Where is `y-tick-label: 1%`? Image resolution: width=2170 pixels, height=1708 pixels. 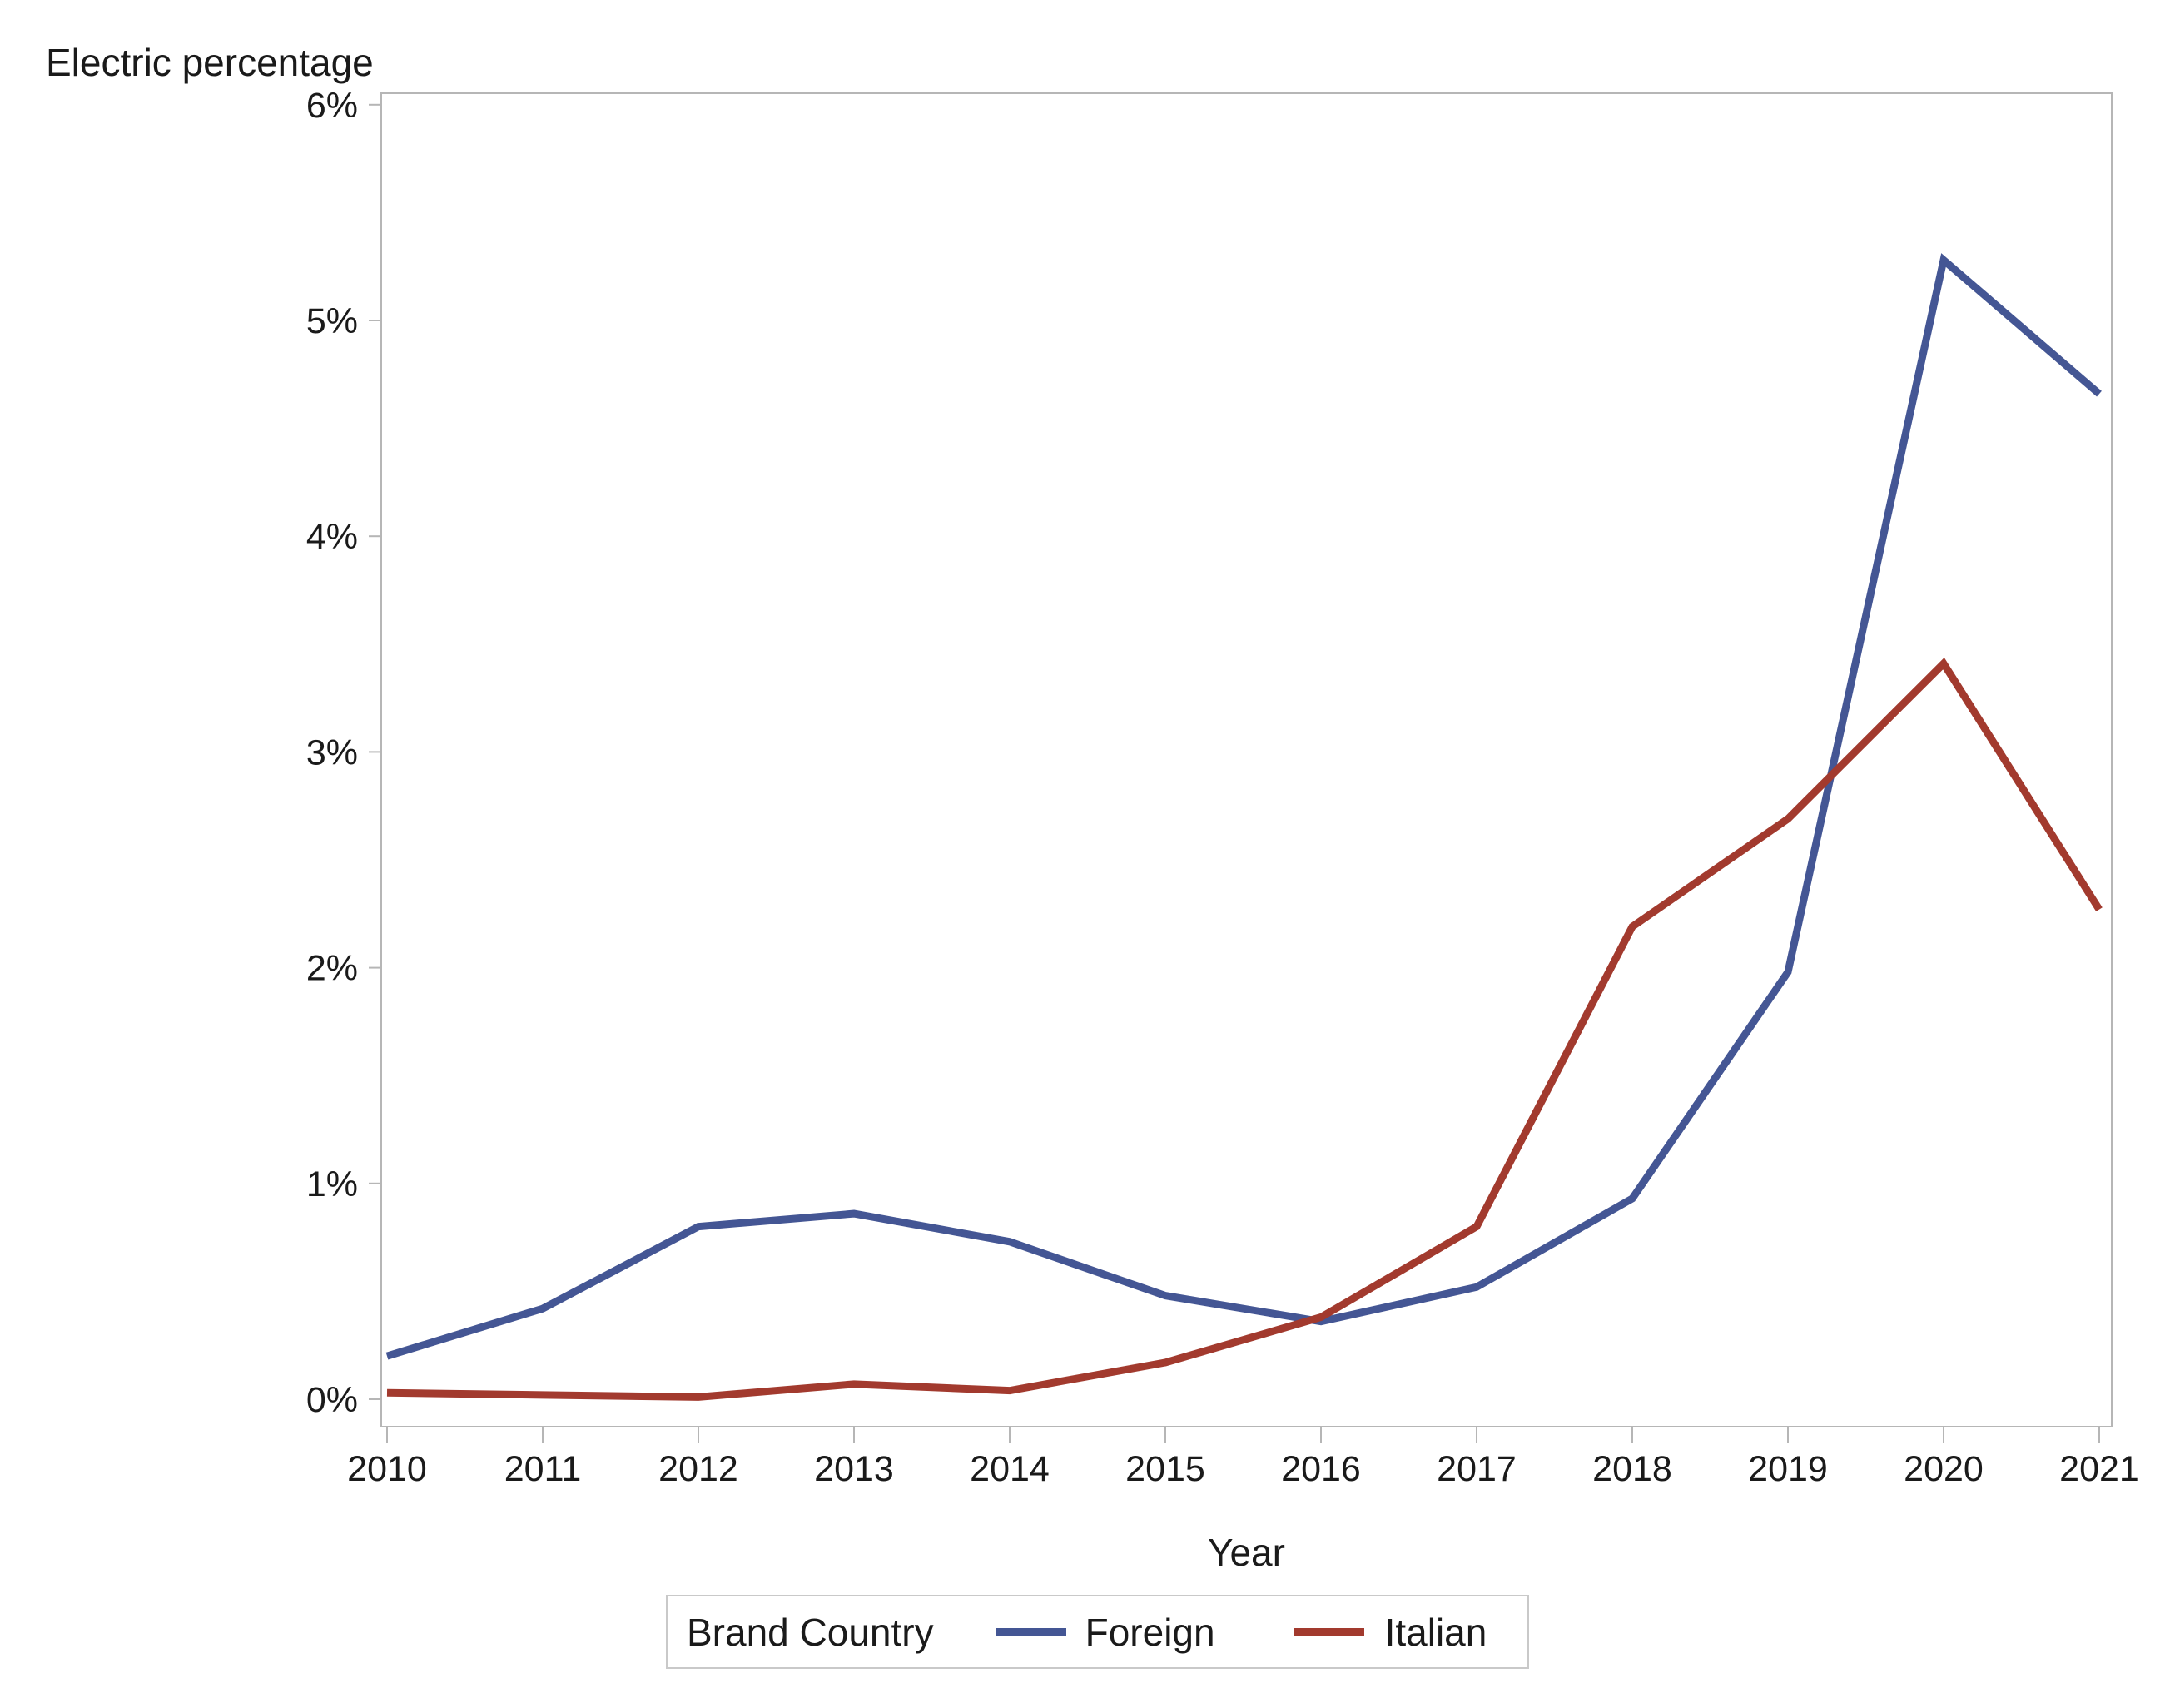
y-tick-label: 1% is located at coordinates (332, 1184).